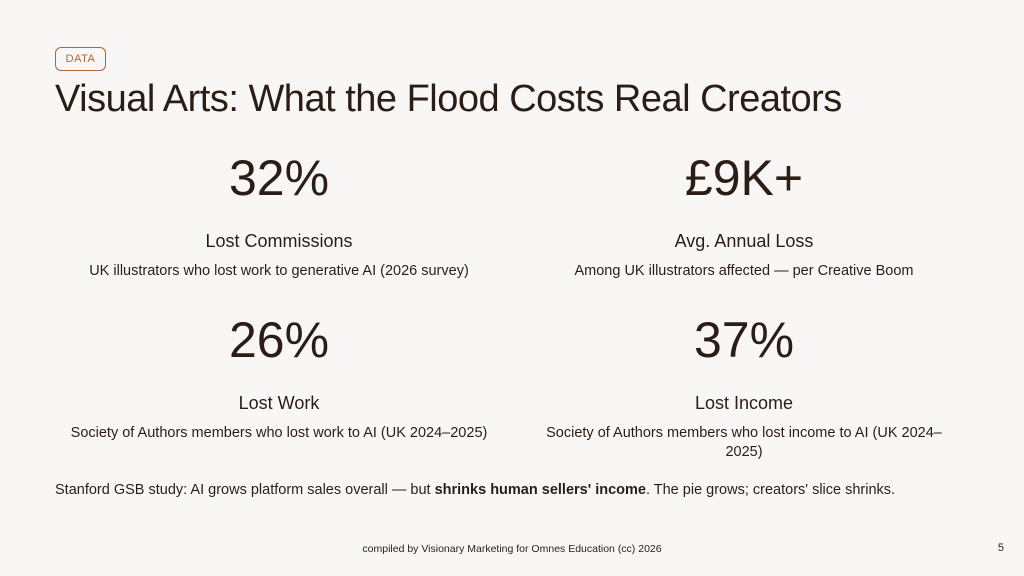 The width and height of the screenshot is (1024, 576). I want to click on stat-label: Avg. Annual Loss, so click(744, 241).